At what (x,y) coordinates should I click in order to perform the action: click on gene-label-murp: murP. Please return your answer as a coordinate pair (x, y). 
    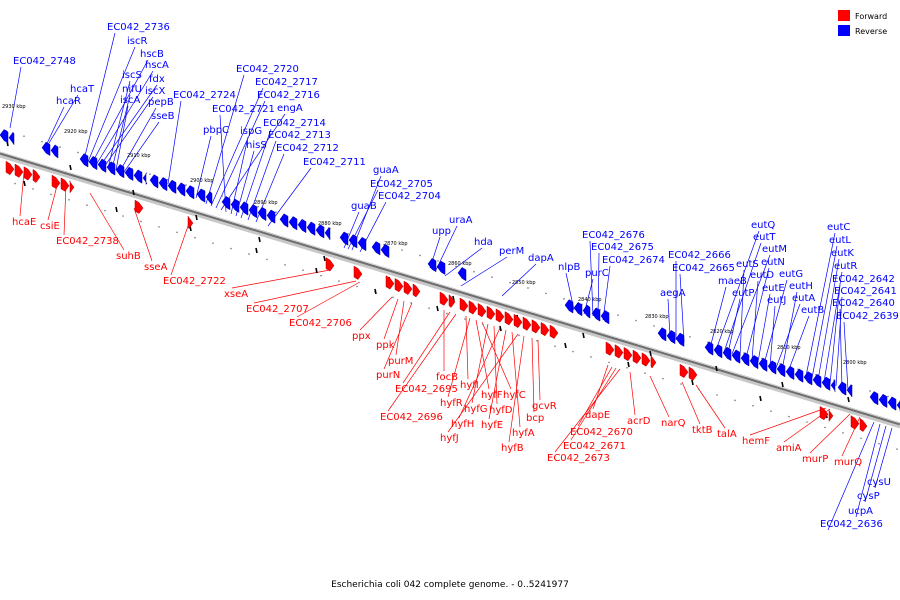
    Looking at the image, I should click on (815, 459).